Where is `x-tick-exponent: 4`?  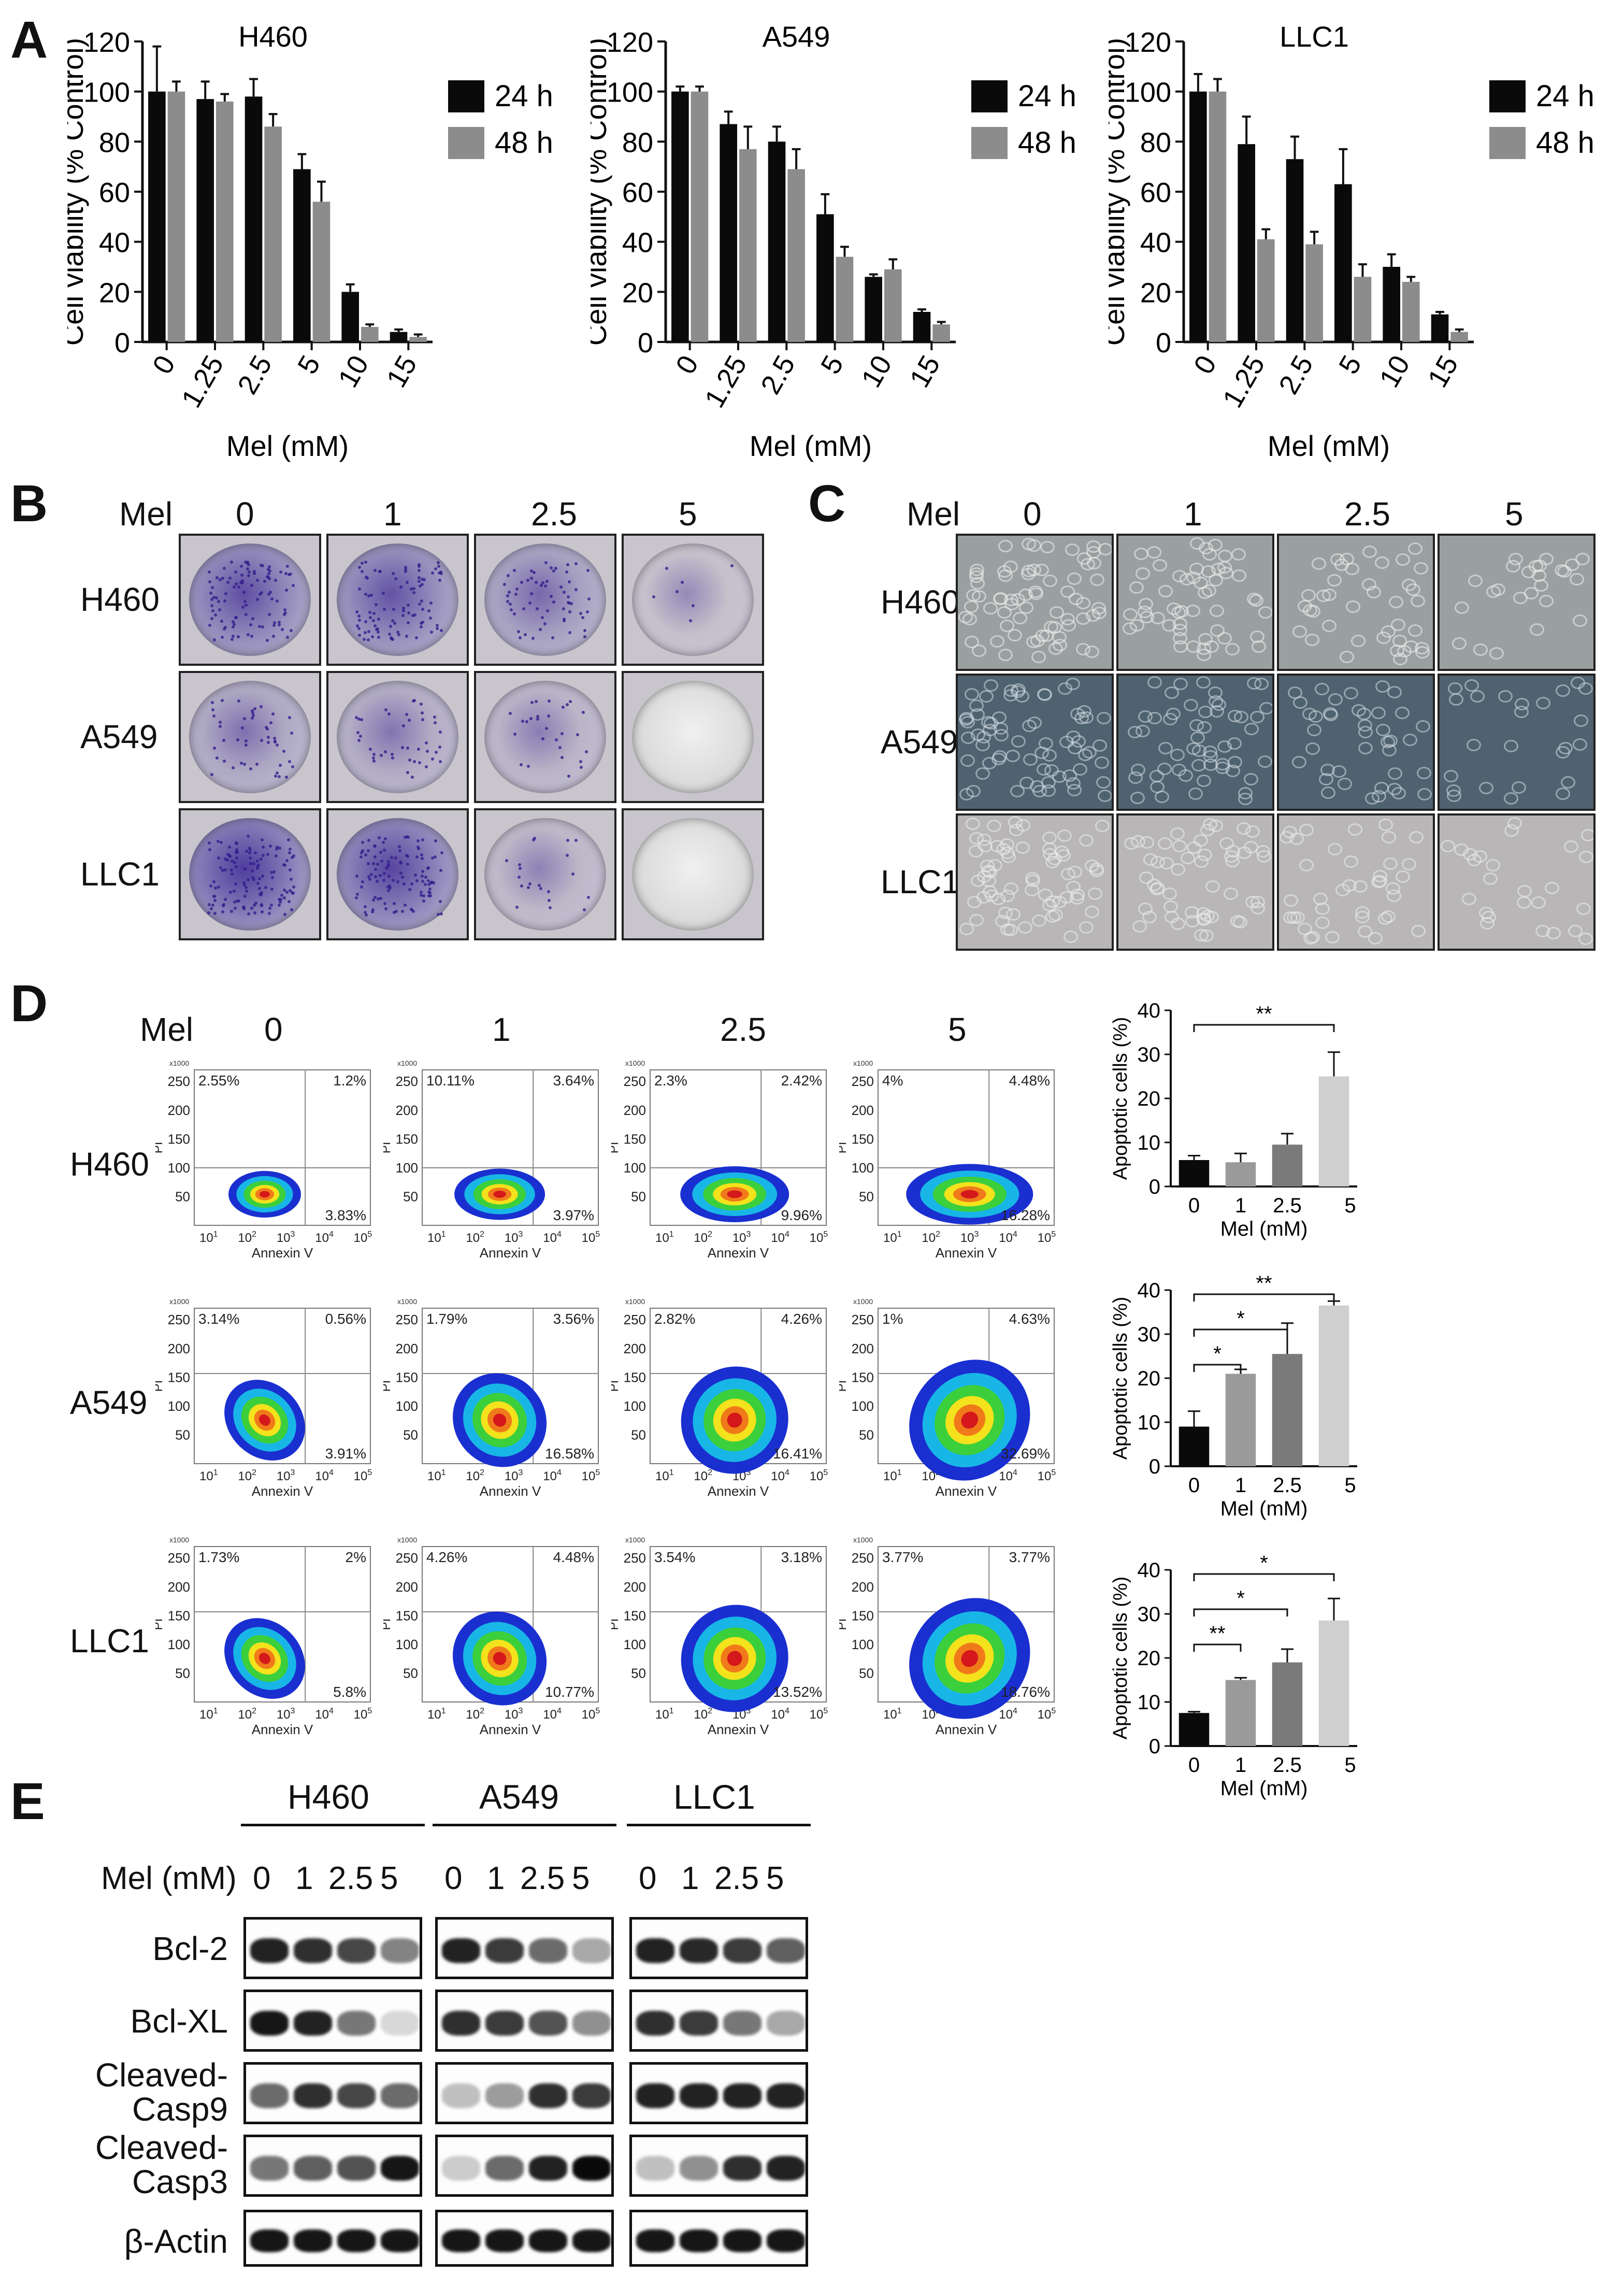 x-tick-exponent: 4 is located at coordinates (331, 1235).